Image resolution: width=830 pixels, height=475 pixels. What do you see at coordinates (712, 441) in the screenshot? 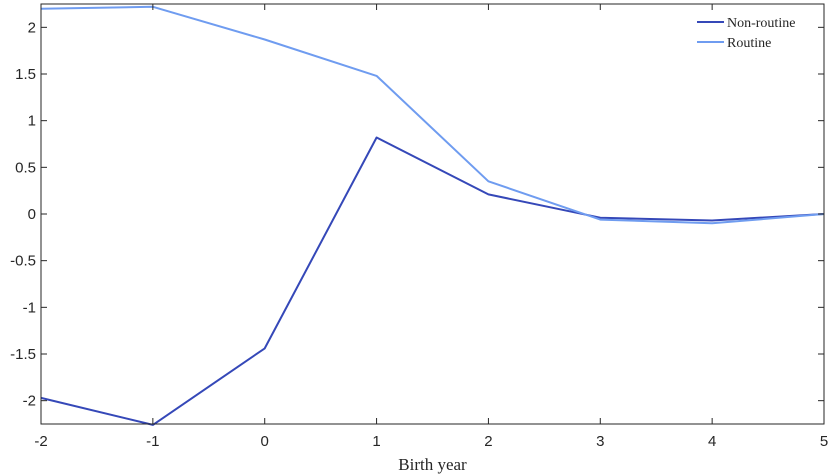
I see `x-tick-label: 4` at bounding box center [712, 441].